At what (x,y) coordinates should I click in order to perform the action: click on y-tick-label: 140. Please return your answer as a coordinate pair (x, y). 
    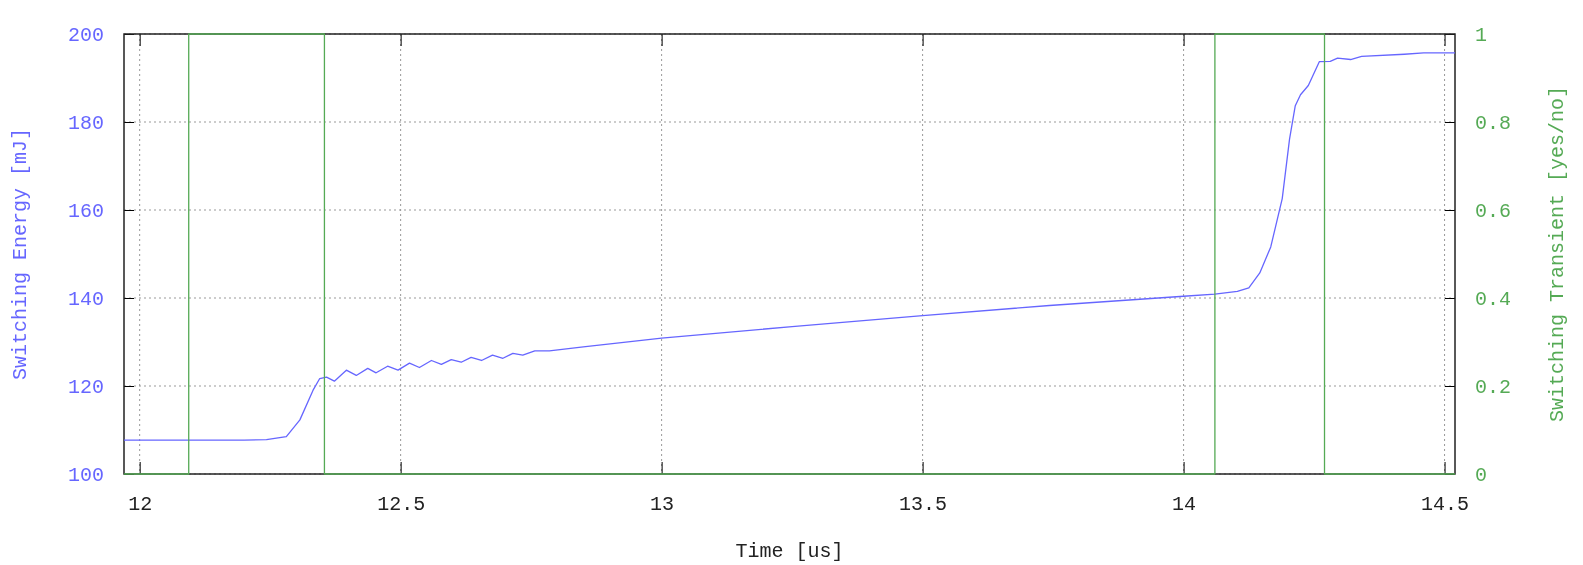
    Looking at the image, I should click on (85, 299).